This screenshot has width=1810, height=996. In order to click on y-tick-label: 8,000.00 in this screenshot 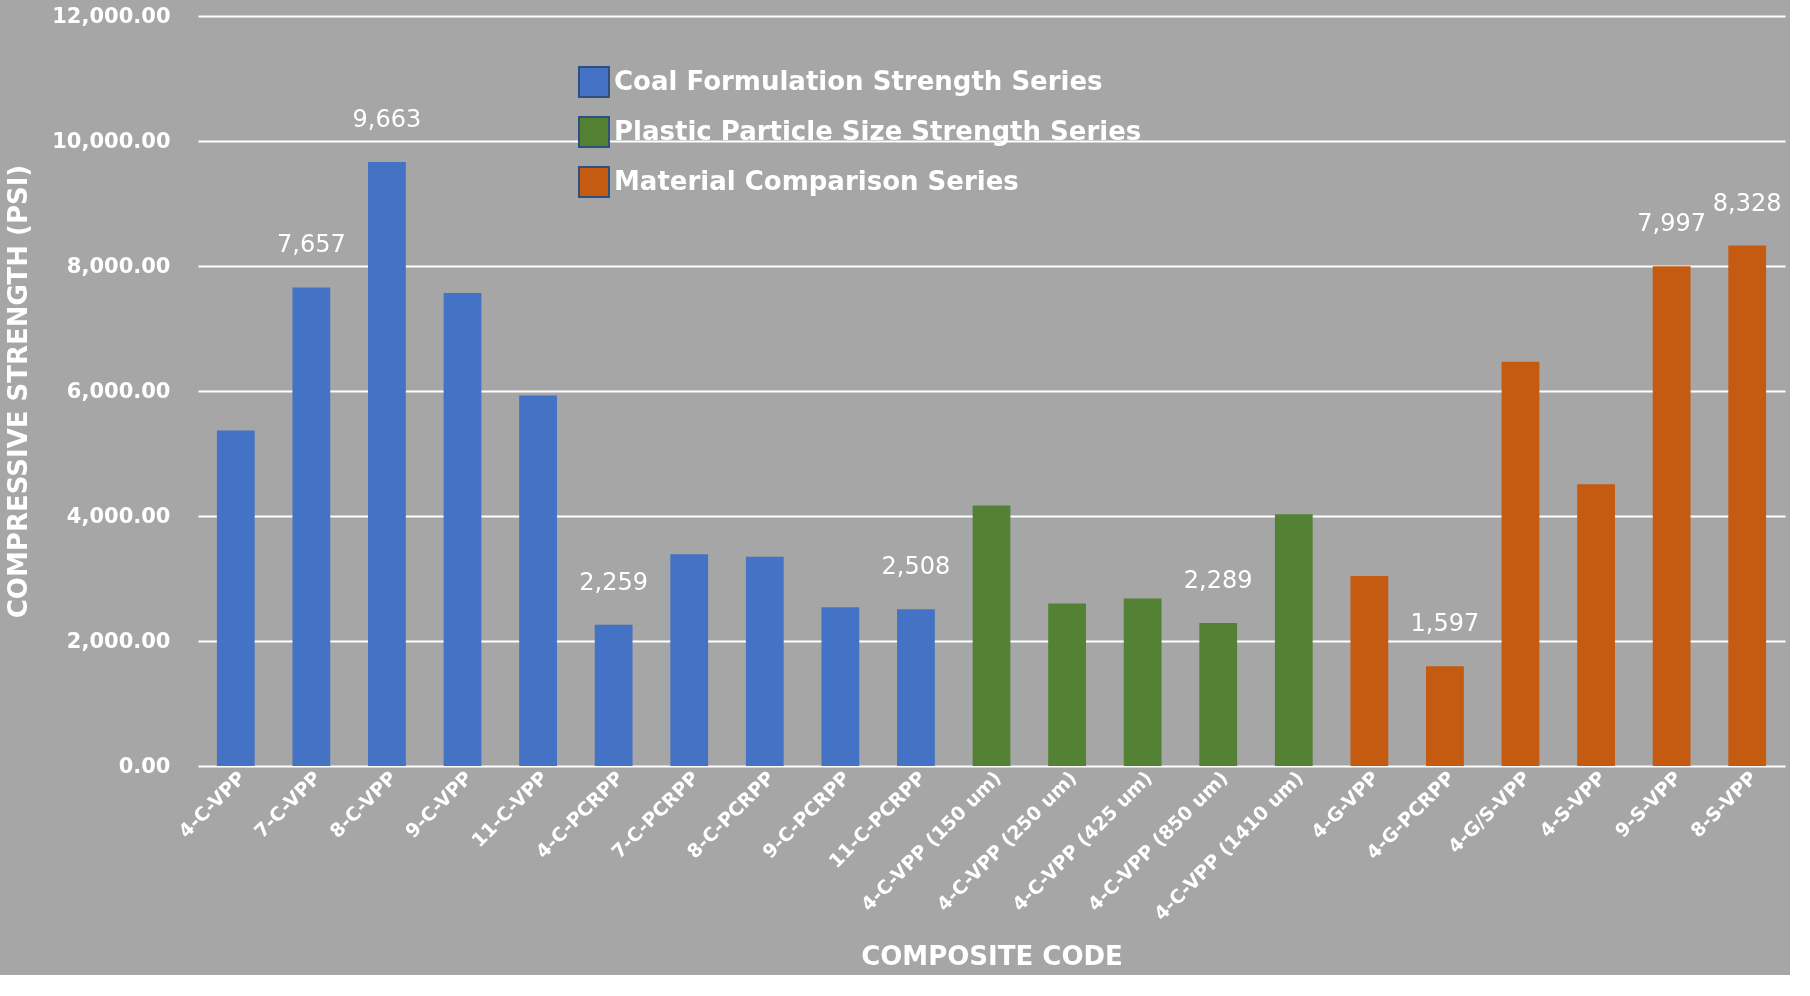, I will do `click(118, 265)`.